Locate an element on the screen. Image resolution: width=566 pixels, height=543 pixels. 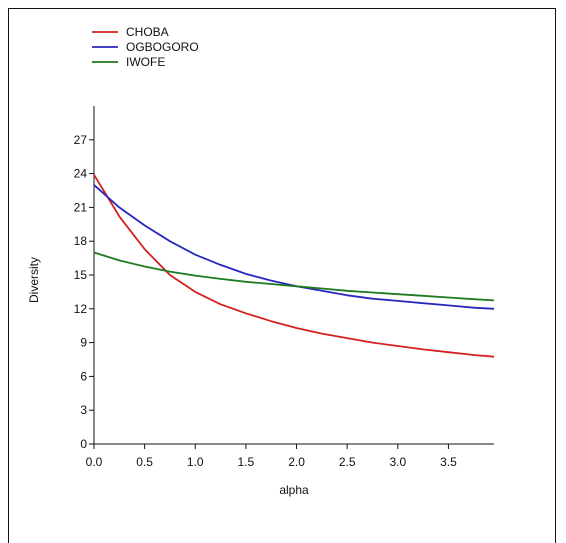
y-tick-label: 0 is located at coordinates (83, 444).